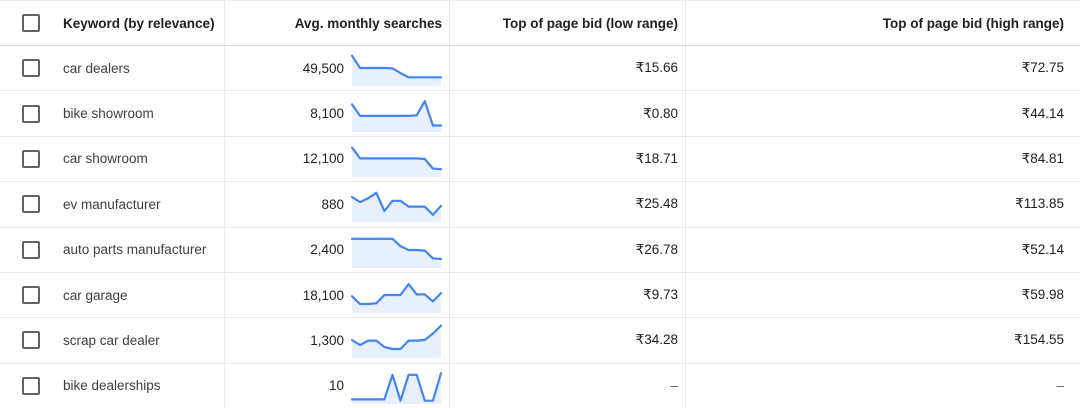  Describe the element at coordinates (883, 296) in the screenshot. I see `high-bid-cell: ₹59.98` at that location.